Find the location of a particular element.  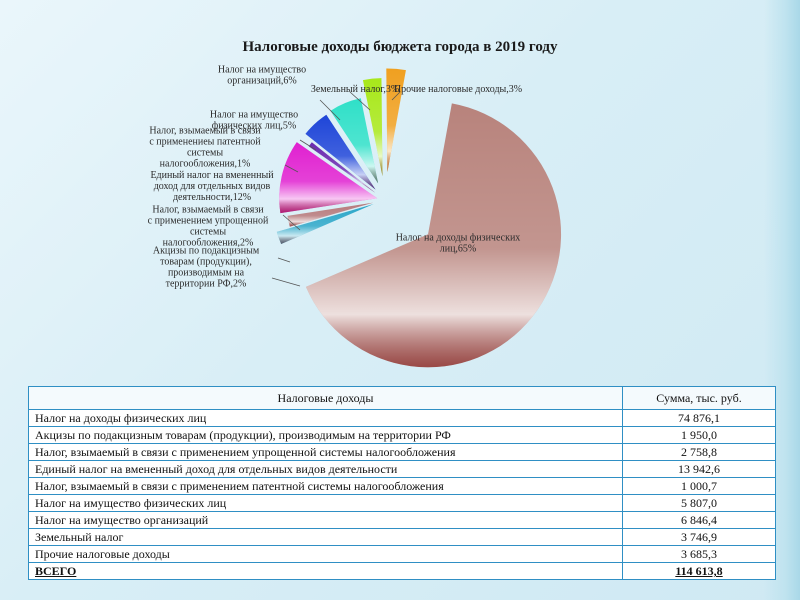

row-amount: 5 807,0 is located at coordinates (699, 503).